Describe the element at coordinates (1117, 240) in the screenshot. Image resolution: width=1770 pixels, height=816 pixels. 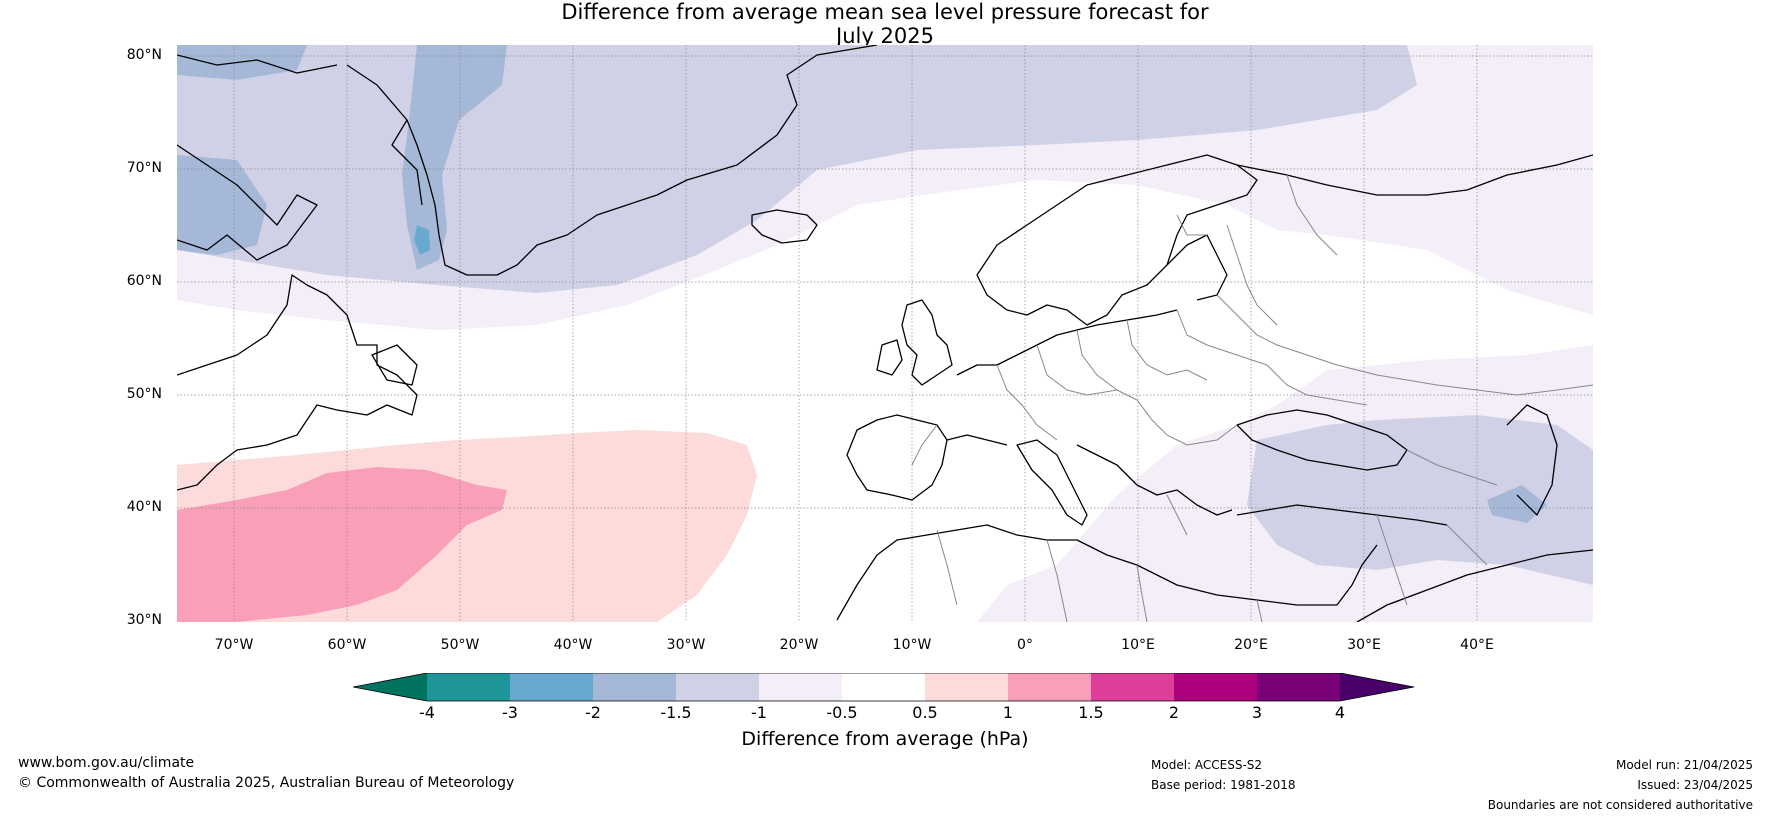
I see `coast-norway` at that location.